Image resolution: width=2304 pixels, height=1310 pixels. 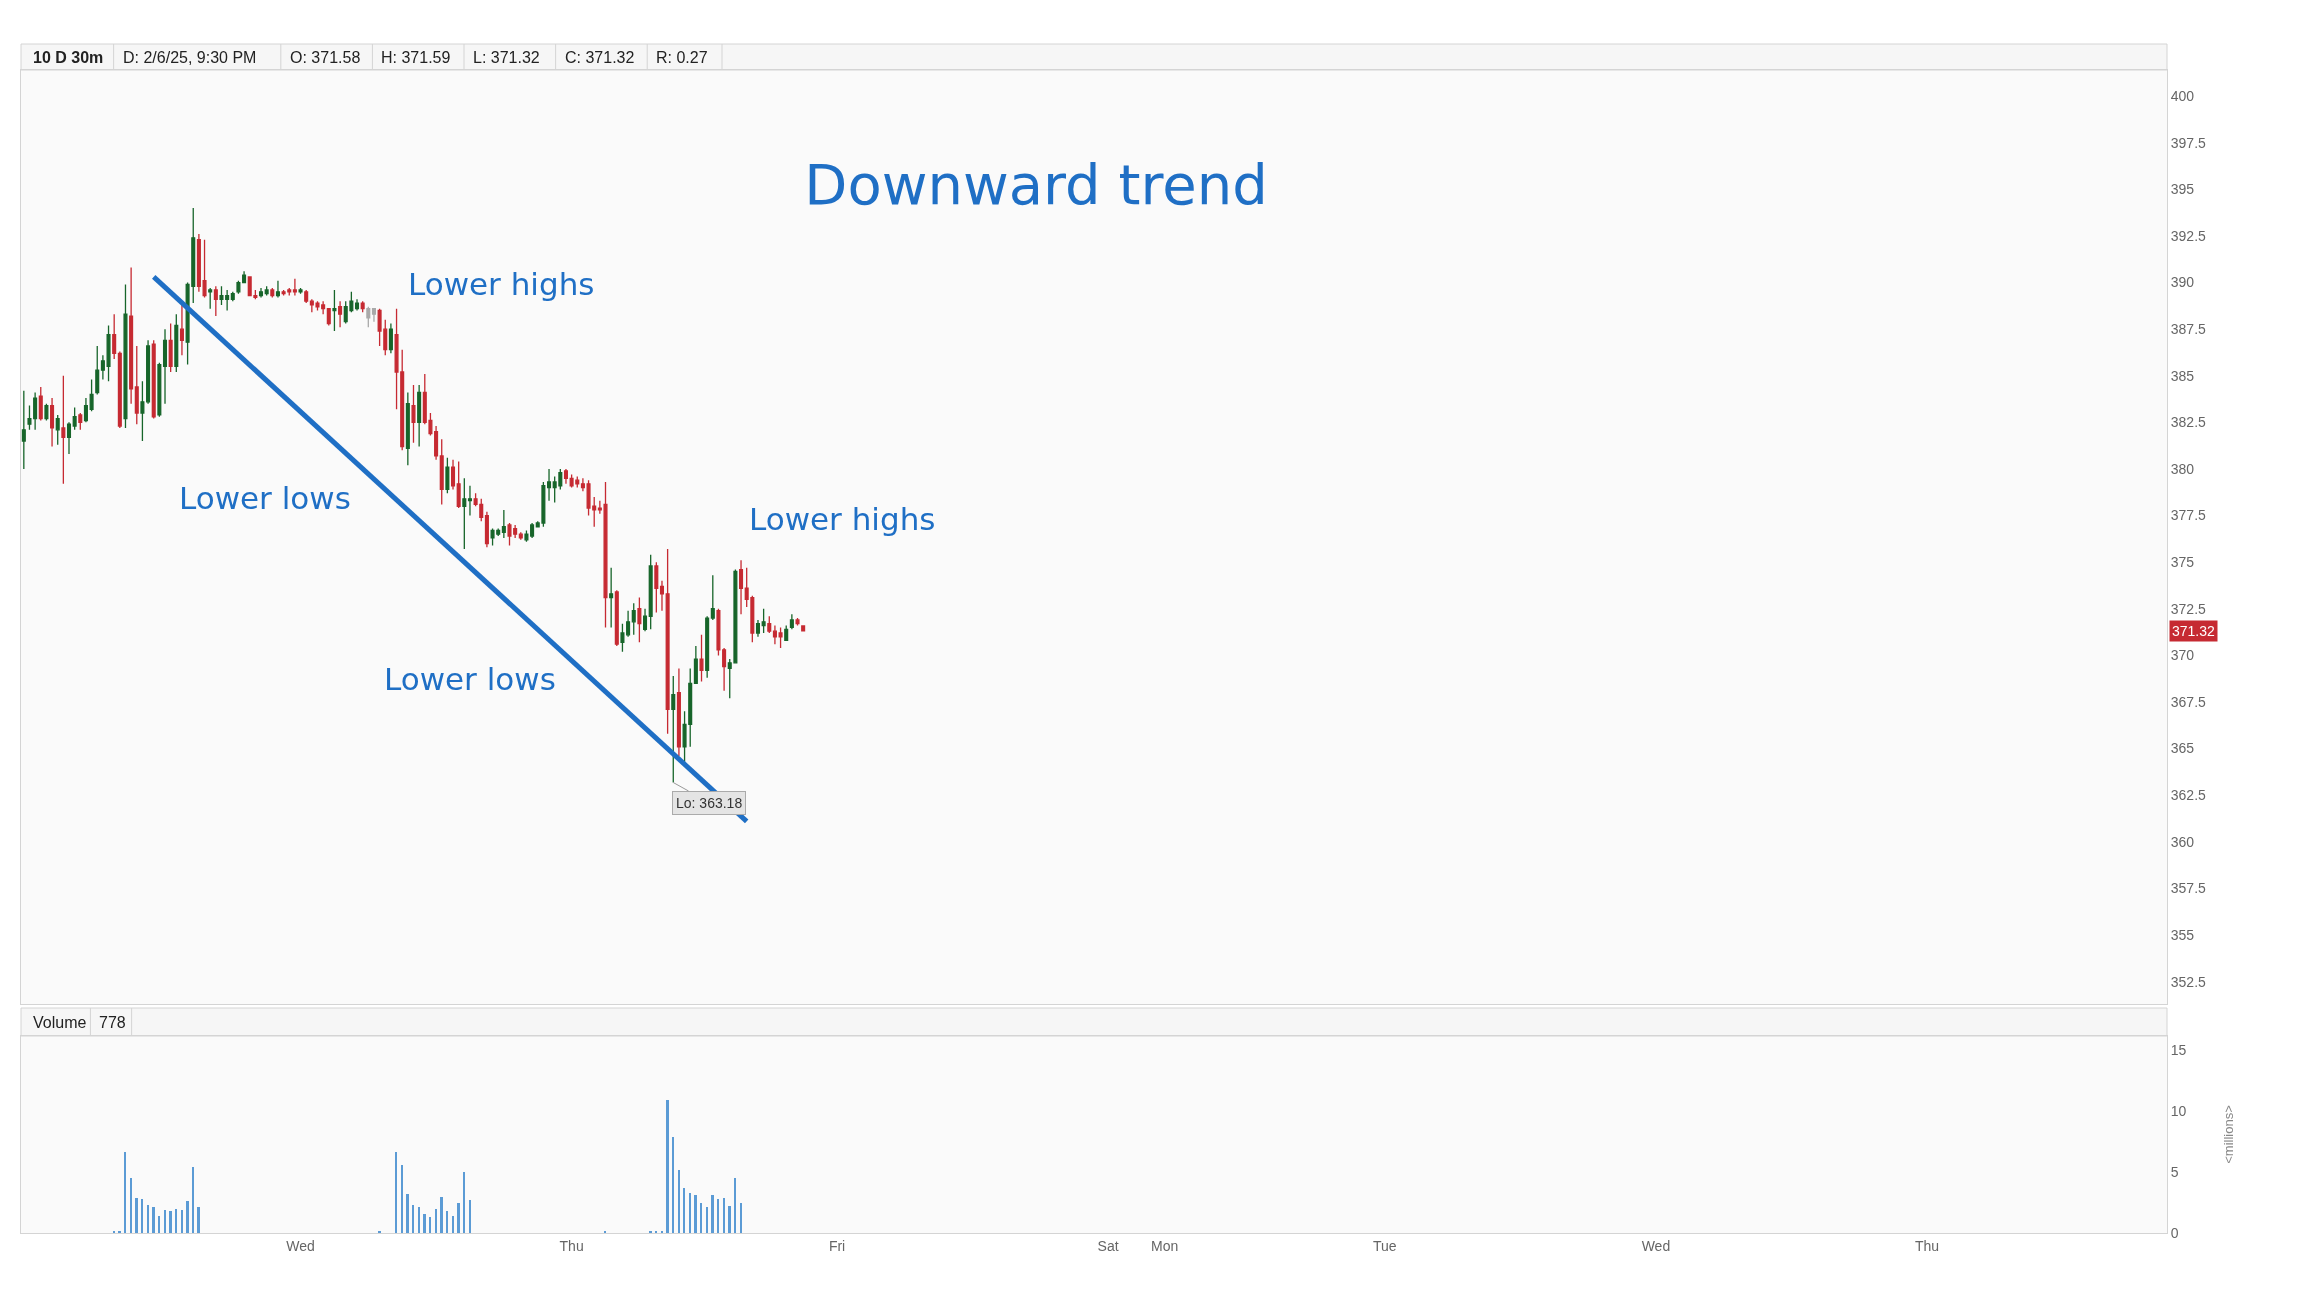 I want to click on y-tick-label: 397.5, so click(x=2188, y=142).